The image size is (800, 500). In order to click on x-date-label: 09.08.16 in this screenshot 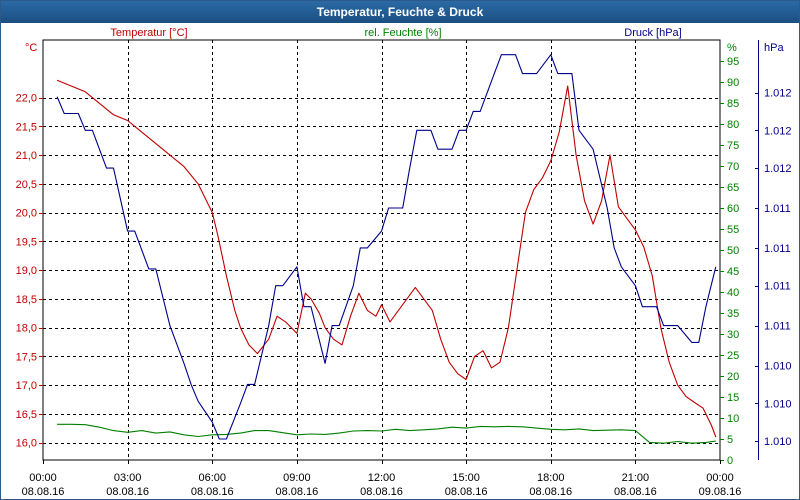, I will do `click(720, 492)`.